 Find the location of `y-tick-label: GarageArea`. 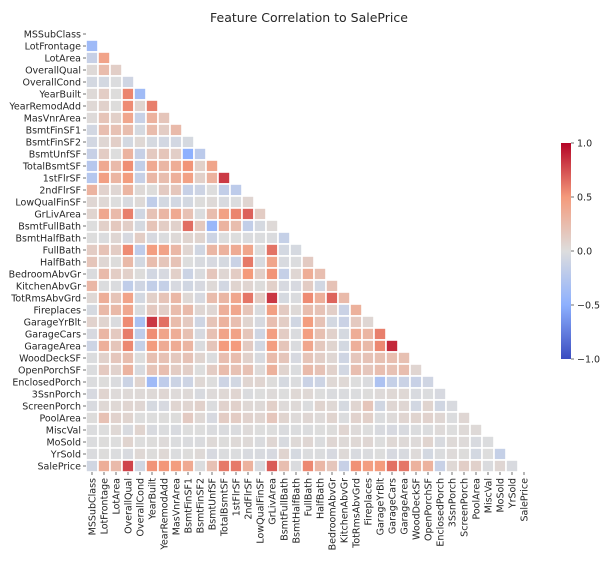

y-tick-label: GarageArea is located at coordinates (52, 347).